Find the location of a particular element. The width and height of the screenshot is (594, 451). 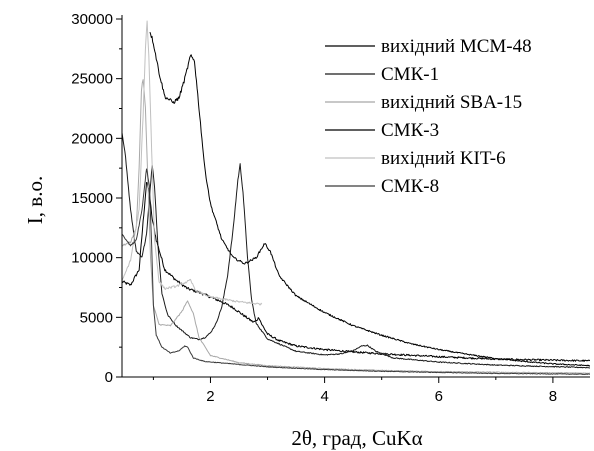

legend-label: СМК-3 is located at coordinates (410, 130).